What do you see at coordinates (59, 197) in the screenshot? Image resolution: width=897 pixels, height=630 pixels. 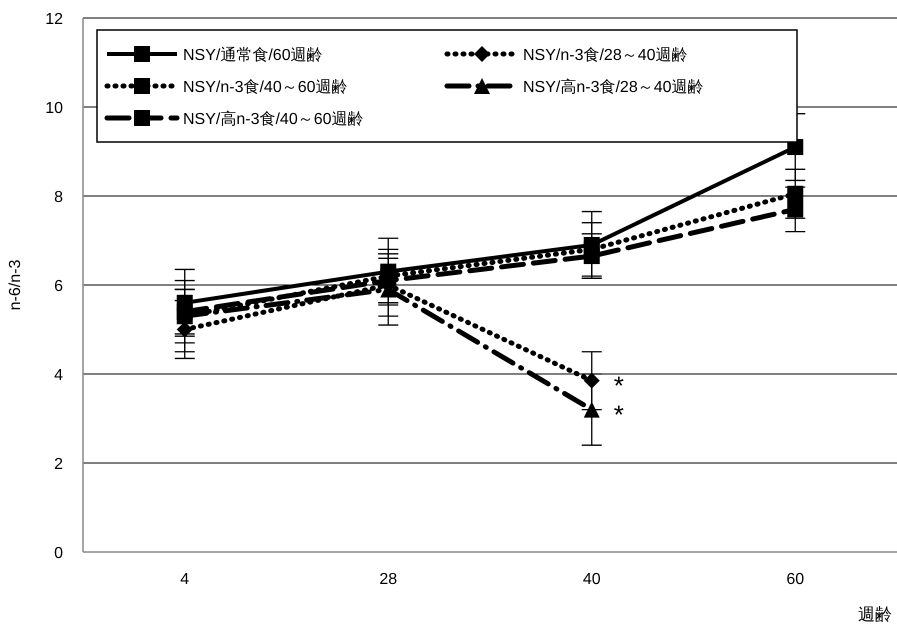 I see `y-tick-label: 8` at bounding box center [59, 197].